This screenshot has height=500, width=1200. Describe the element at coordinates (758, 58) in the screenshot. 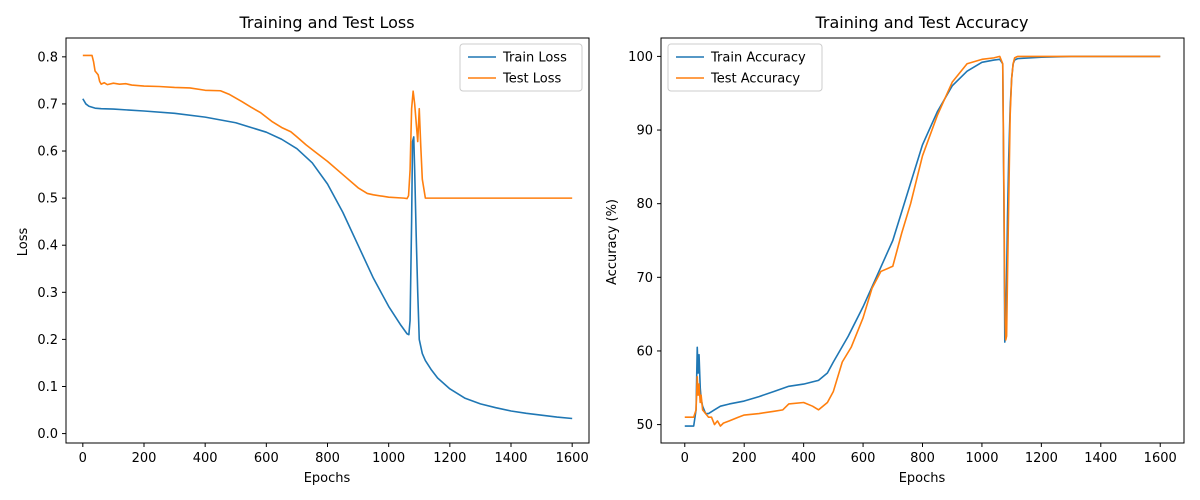

I see `accuracy-legend-entry: Train Accuracy` at that location.